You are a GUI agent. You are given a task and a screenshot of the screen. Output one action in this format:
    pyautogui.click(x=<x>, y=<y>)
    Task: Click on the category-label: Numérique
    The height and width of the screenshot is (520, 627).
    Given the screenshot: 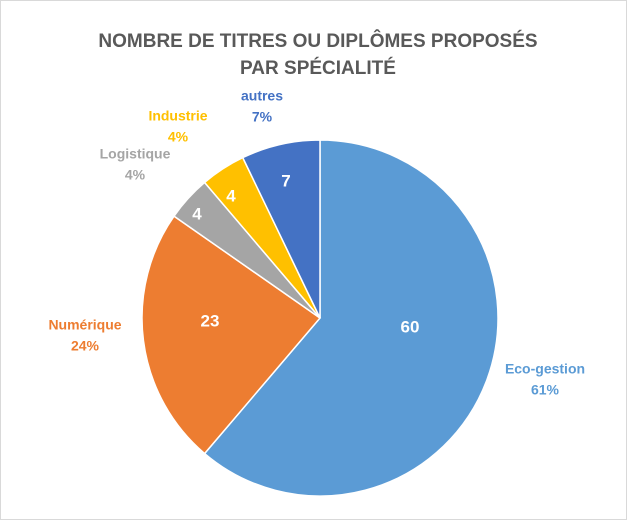 What is the action you would take?
    pyautogui.click(x=84, y=325)
    